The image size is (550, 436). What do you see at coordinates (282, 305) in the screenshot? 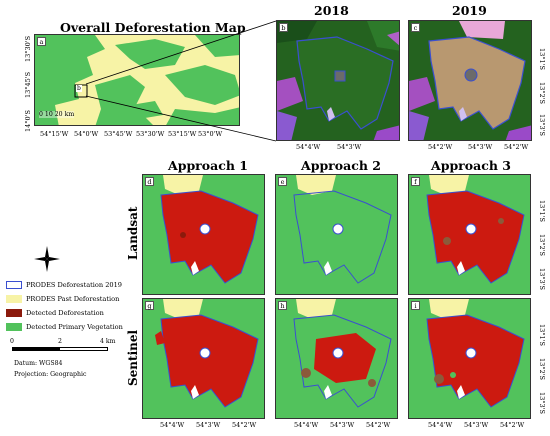
I see `panel-label-h: h` at bounding box center [282, 305].